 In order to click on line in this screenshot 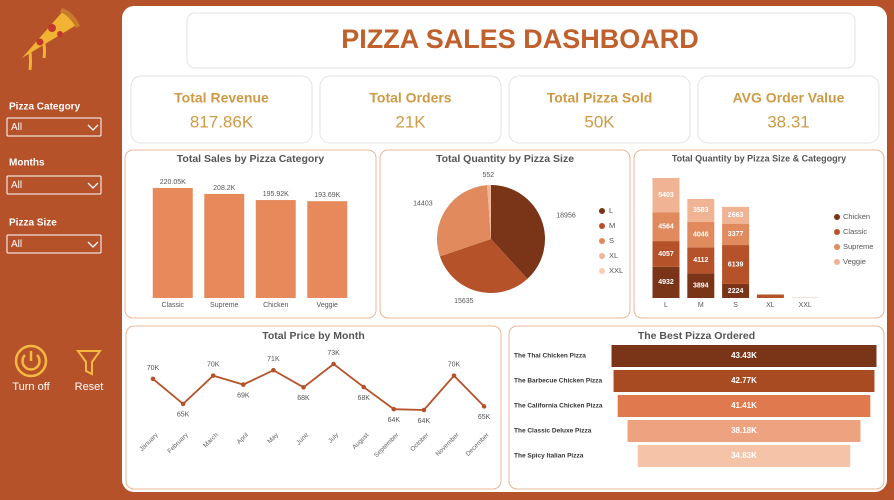, I will do `click(318, 386)`.